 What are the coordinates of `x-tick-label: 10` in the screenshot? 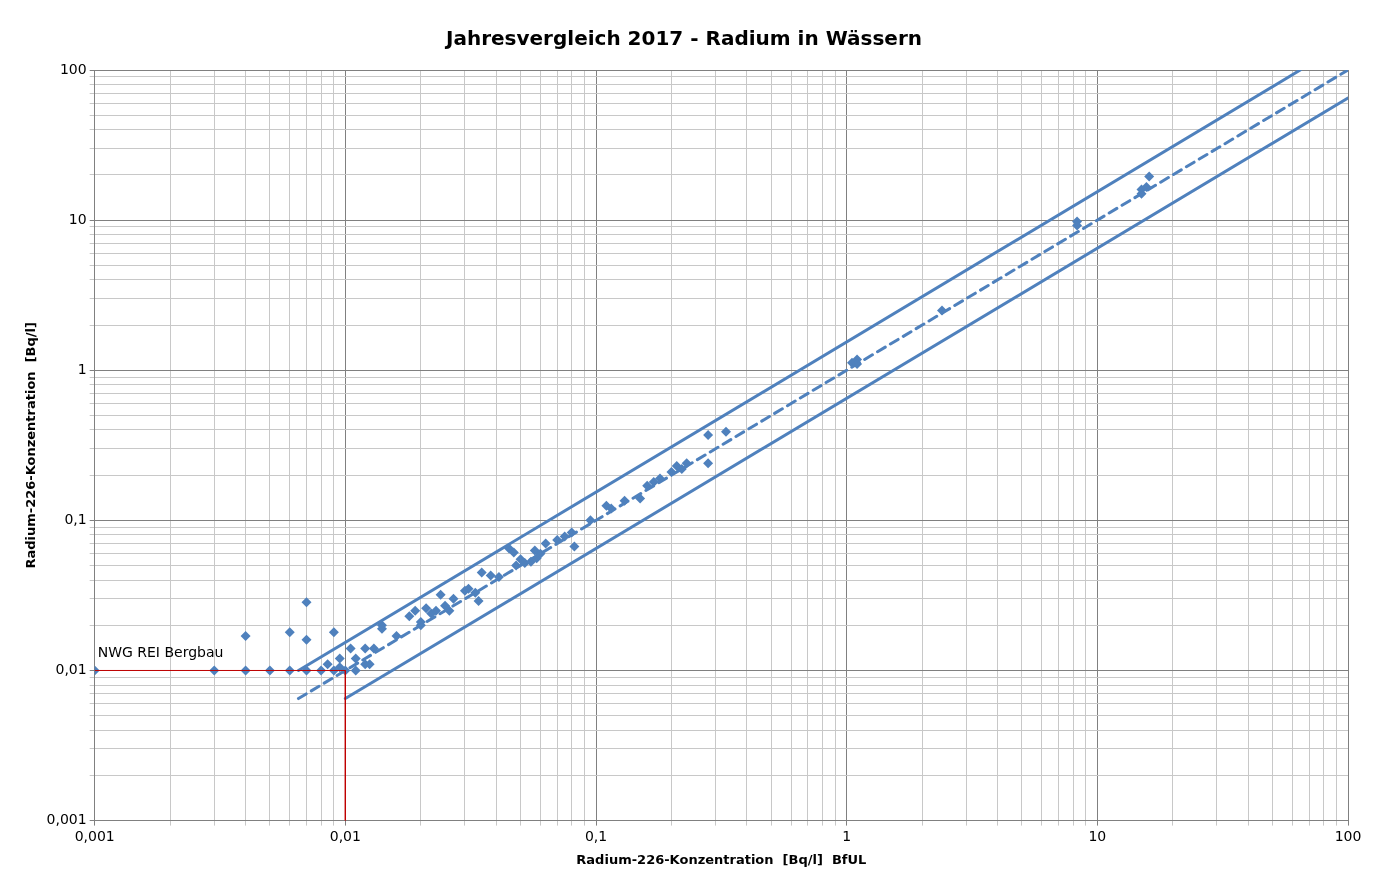 It's located at (1097, 835).